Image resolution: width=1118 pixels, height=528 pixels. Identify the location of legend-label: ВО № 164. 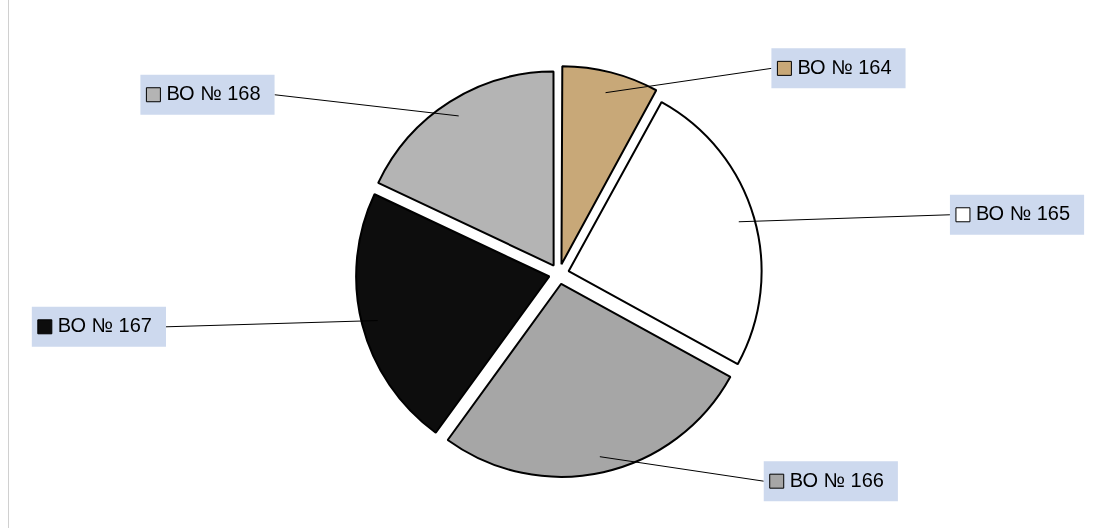
(844, 66).